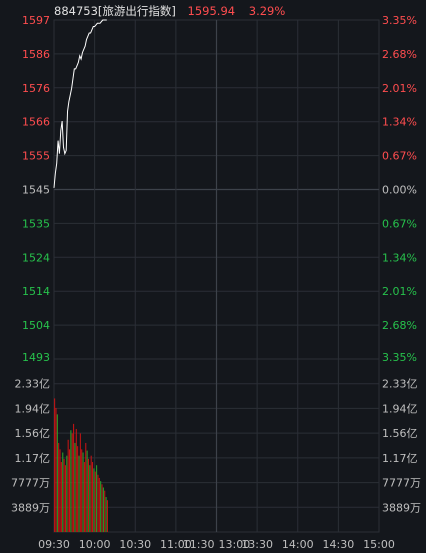 The width and height of the screenshot is (426, 553). Describe the element at coordinates (339, 544) in the screenshot. I see `time-tick: 14:30` at that location.